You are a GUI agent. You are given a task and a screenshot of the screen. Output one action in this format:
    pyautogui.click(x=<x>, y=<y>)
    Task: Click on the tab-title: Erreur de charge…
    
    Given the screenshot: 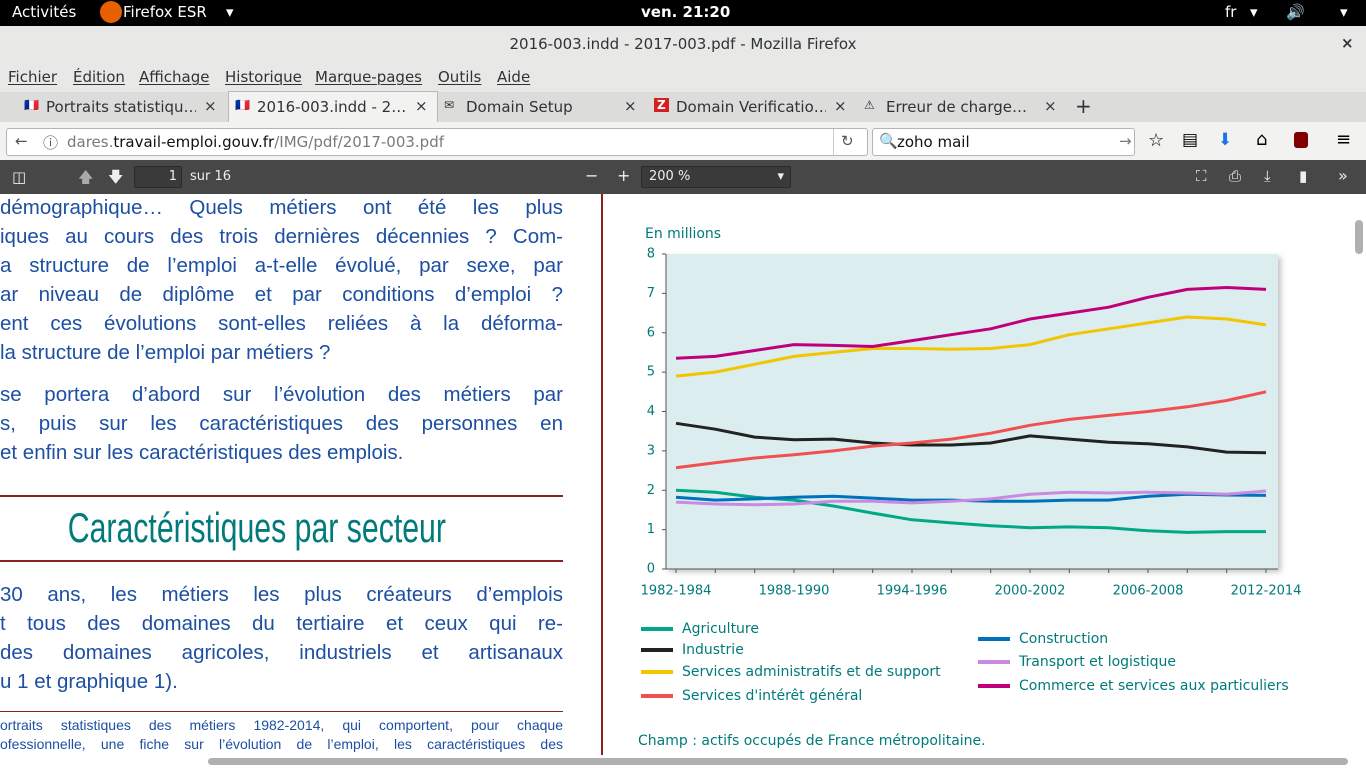 What is the action you would take?
    pyautogui.click(x=957, y=107)
    